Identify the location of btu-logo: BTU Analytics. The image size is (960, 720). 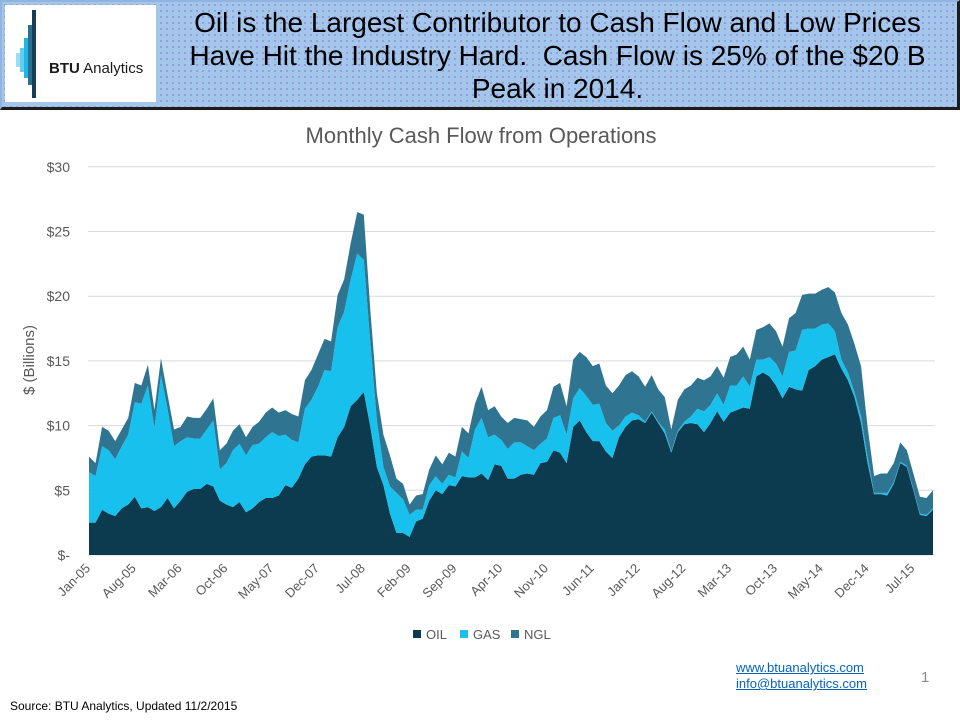
(80, 53).